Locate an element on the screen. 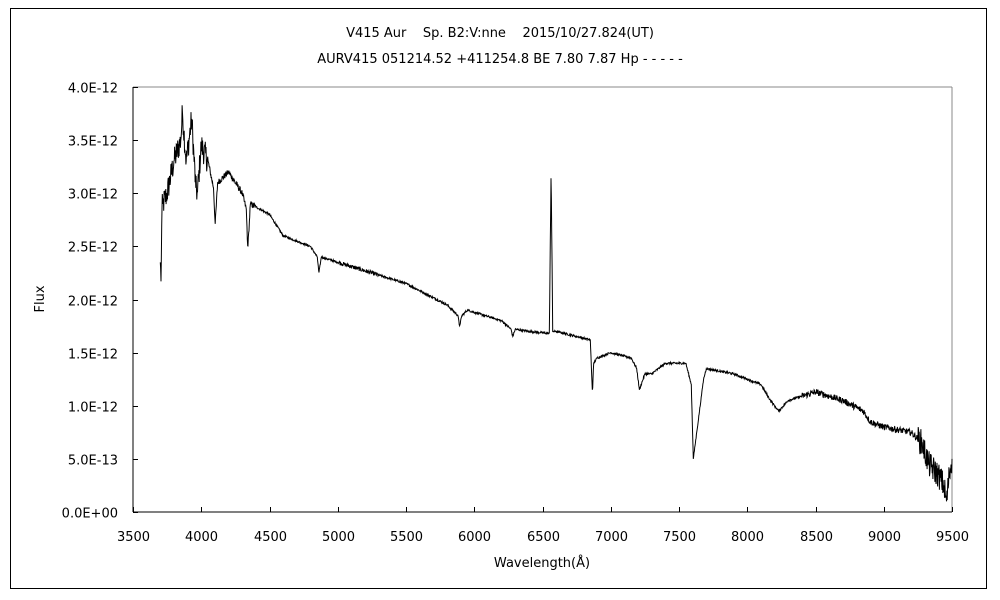  x-tick-label: 9000 is located at coordinates (884, 537).